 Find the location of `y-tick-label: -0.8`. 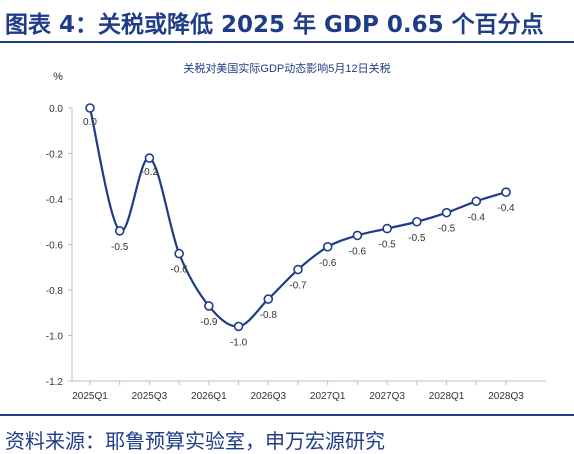

y-tick-label: -0.8 is located at coordinates (55, 291).